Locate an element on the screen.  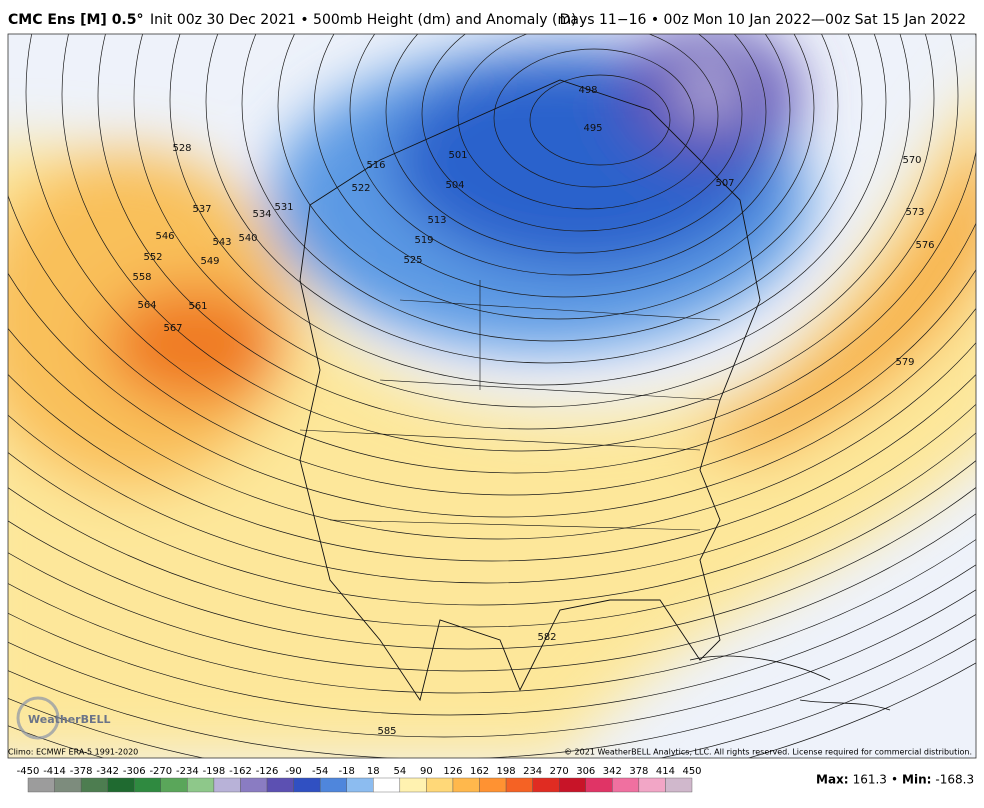
stat-text: Min: is located at coordinates (916, 780).